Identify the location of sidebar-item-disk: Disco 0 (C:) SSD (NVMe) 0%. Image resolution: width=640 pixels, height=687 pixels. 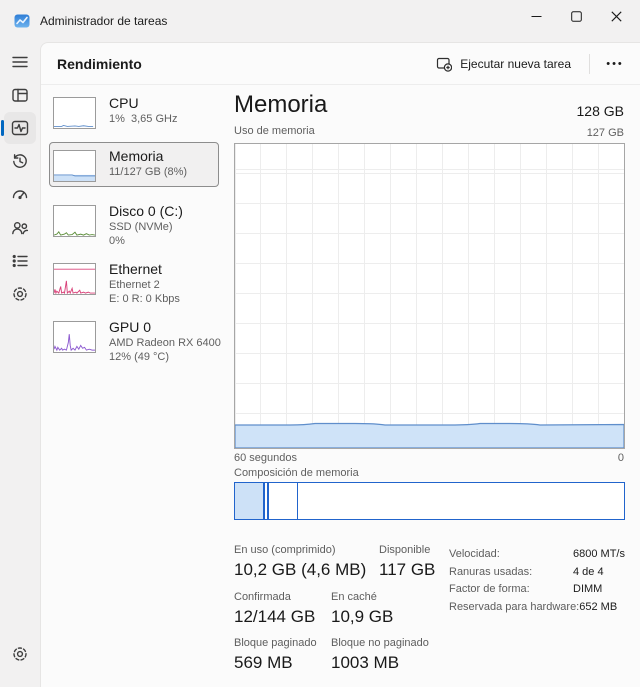
(134, 225).